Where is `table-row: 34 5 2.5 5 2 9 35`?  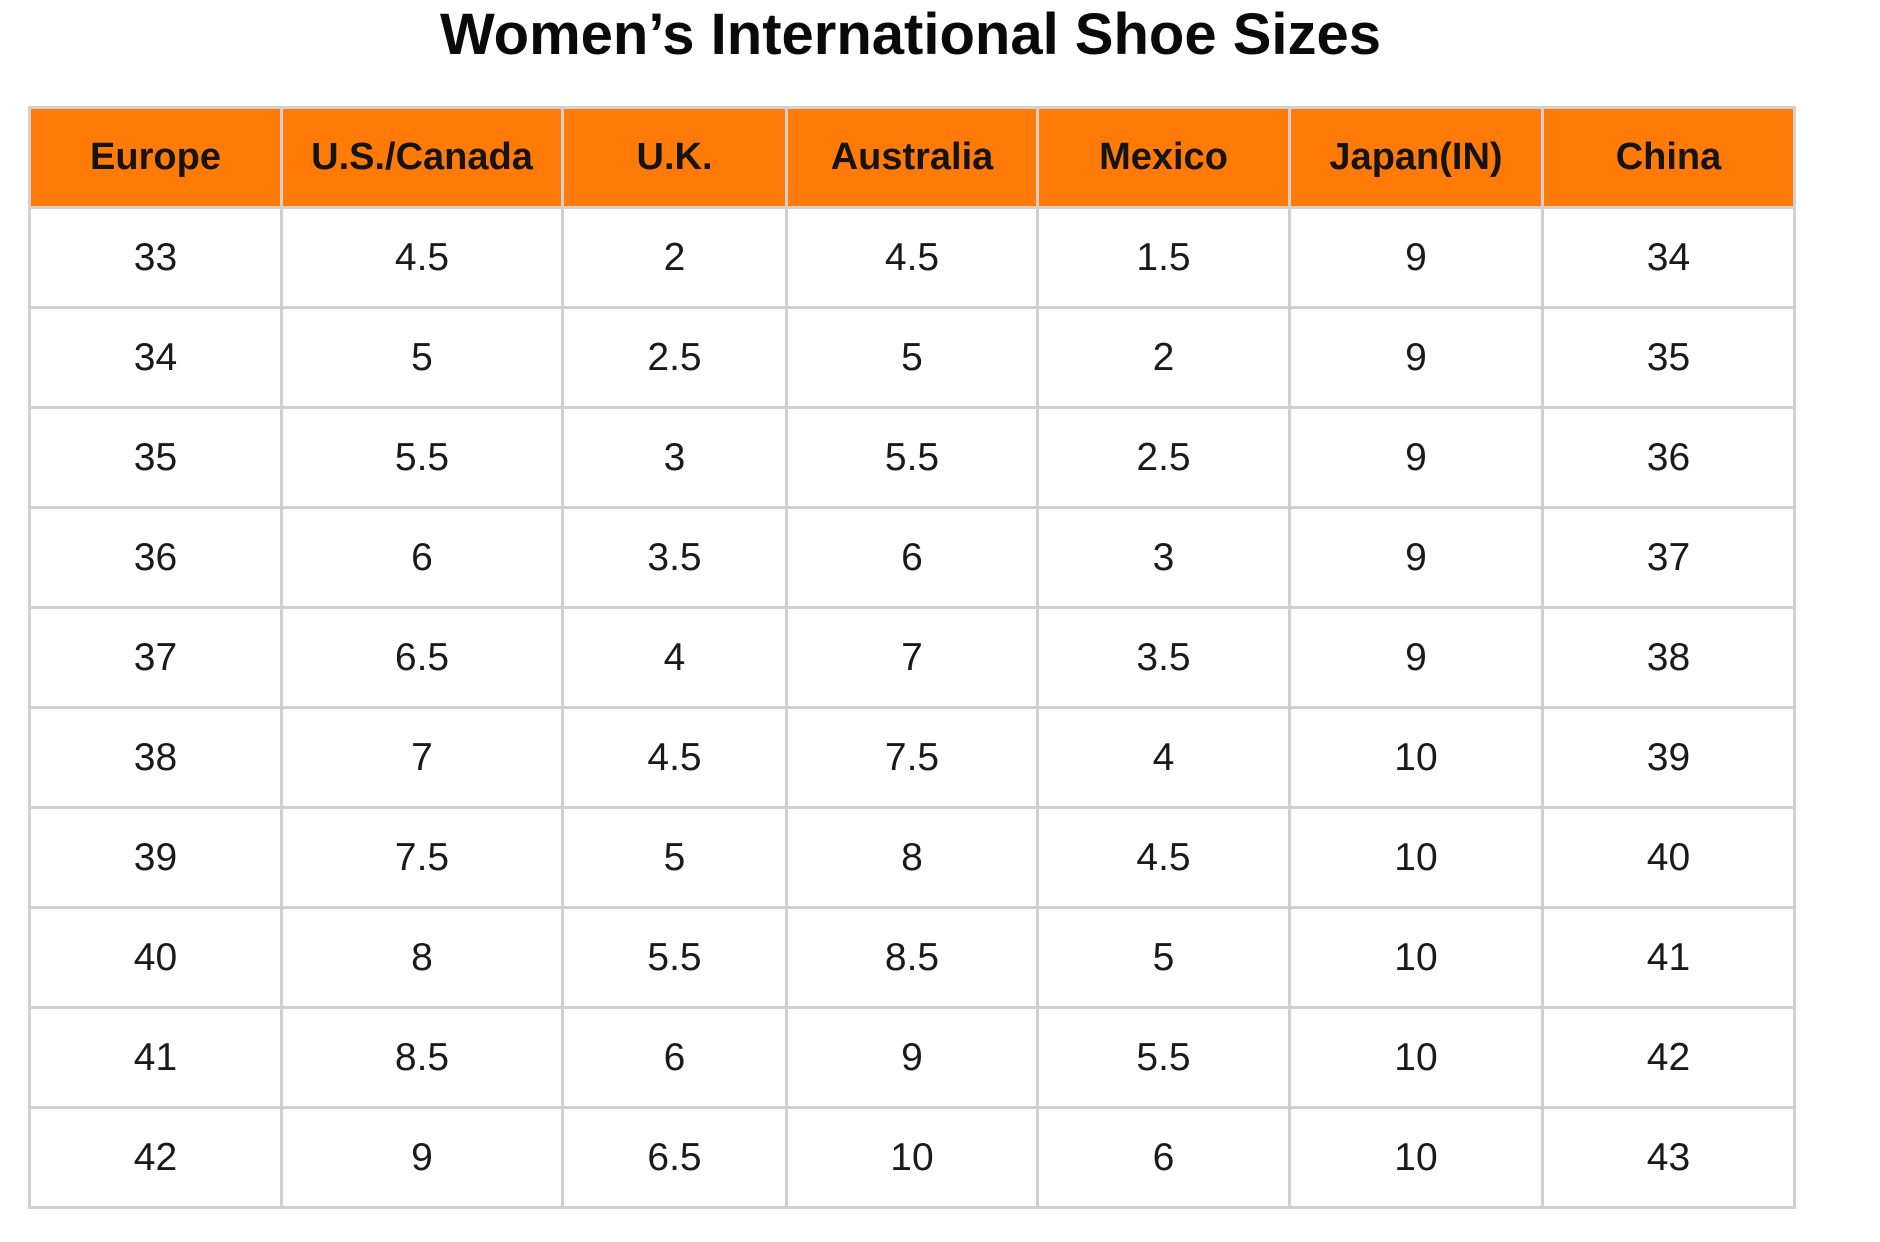
table-row: 34 5 2.5 5 2 9 35 is located at coordinates (912, 357).